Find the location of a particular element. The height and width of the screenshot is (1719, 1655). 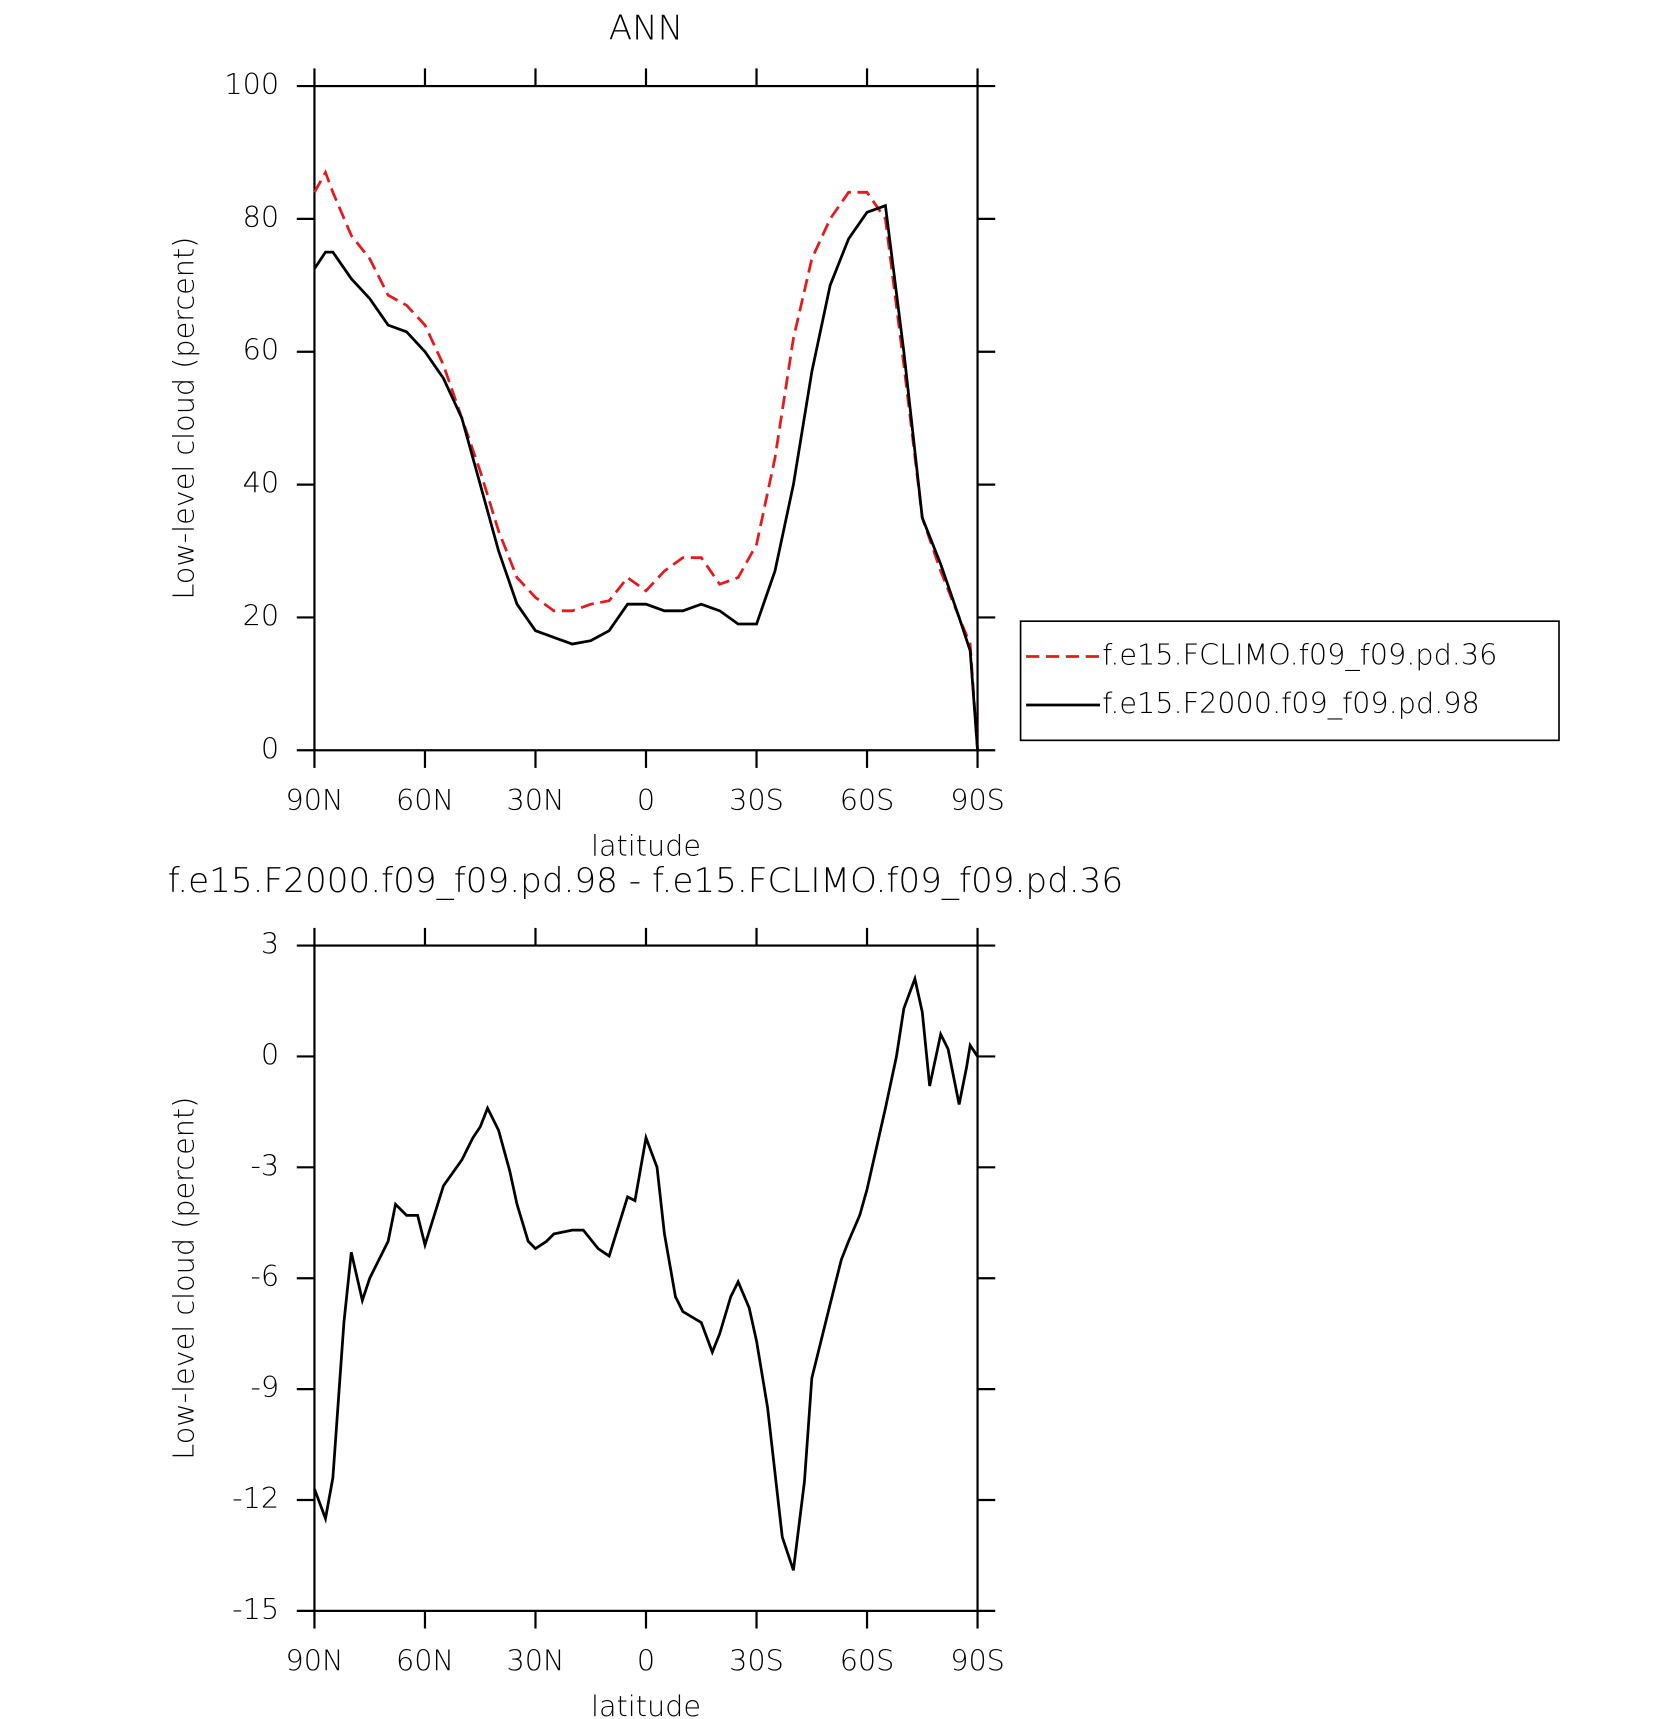

y-tick-label: -6 is located at coordinates (265, 1276).